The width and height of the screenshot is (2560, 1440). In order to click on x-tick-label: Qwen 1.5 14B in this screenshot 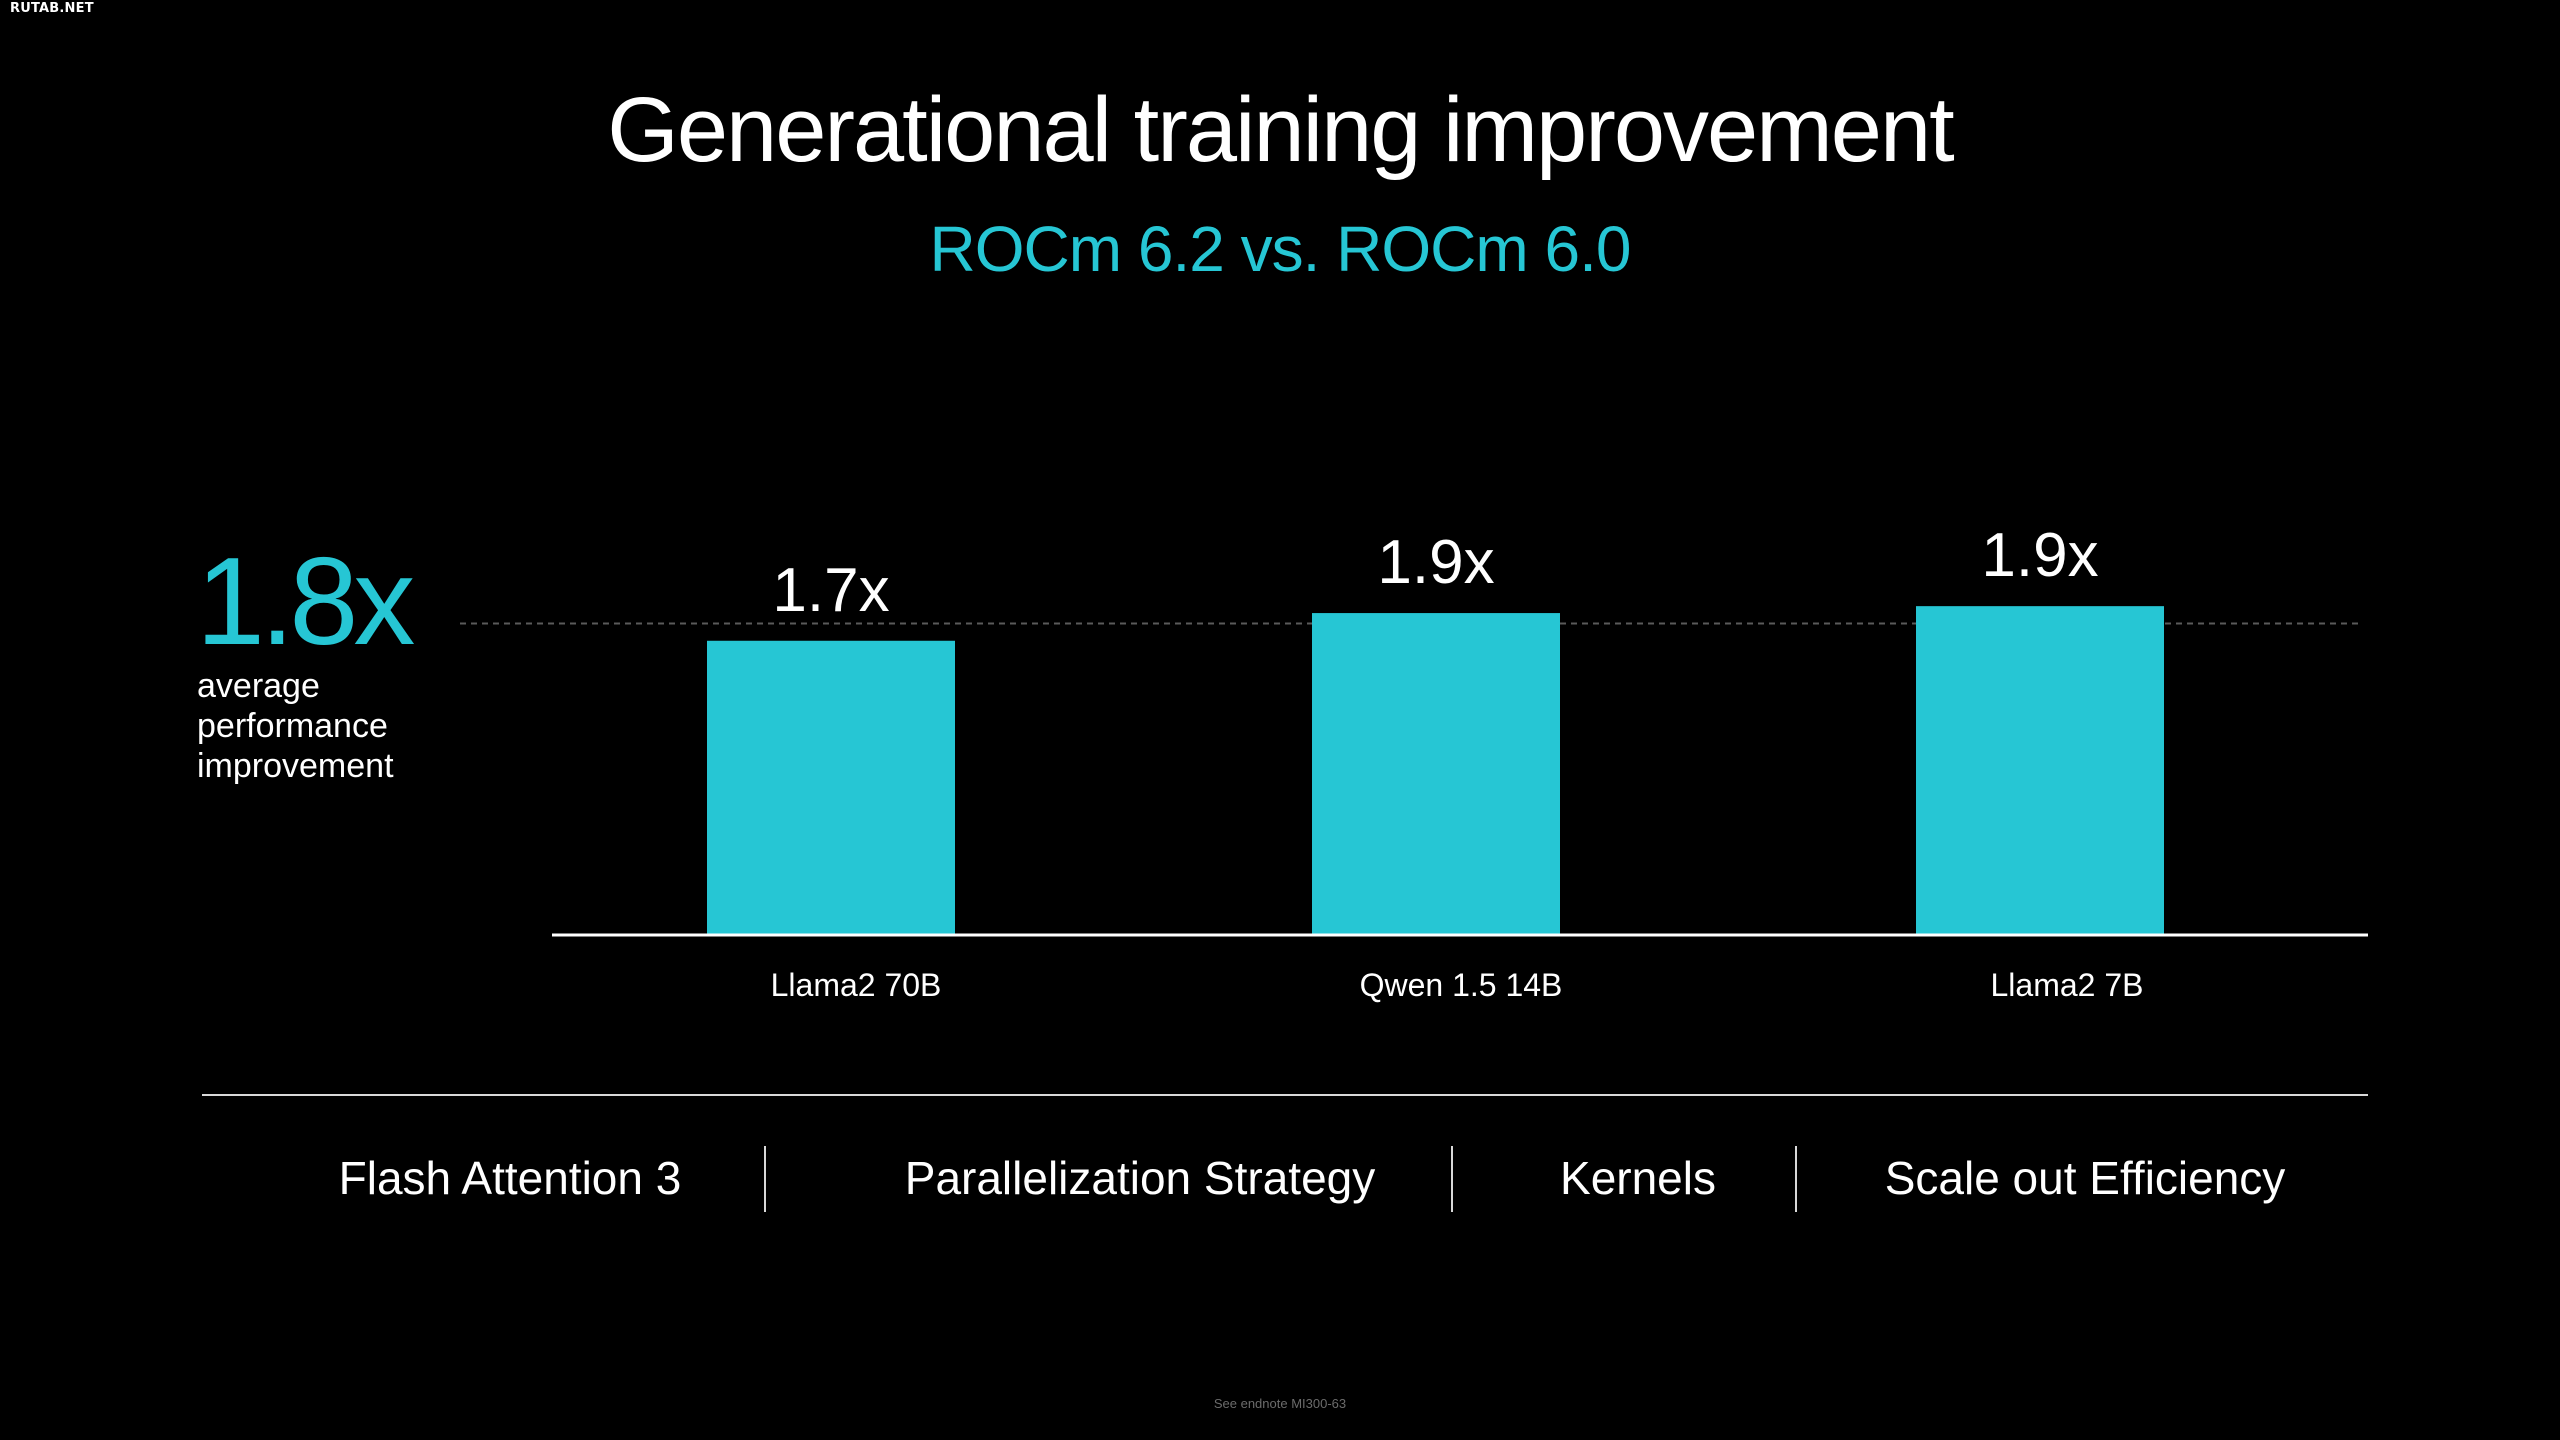, I will do `click(1461, 985)`.